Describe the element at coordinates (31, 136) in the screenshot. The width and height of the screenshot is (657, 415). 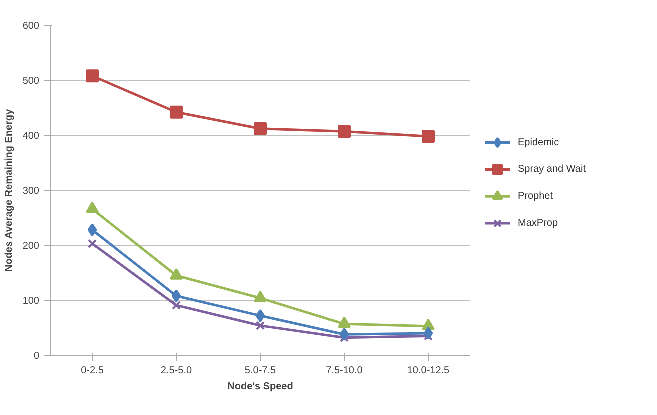
I see `y-tick-label: 400` at that location.